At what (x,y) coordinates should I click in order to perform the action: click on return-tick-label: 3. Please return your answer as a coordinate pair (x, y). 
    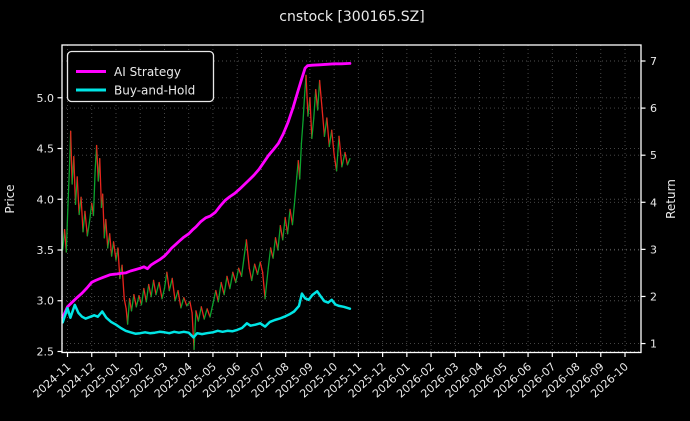
    Looking at the image, I should click on (653, 249).